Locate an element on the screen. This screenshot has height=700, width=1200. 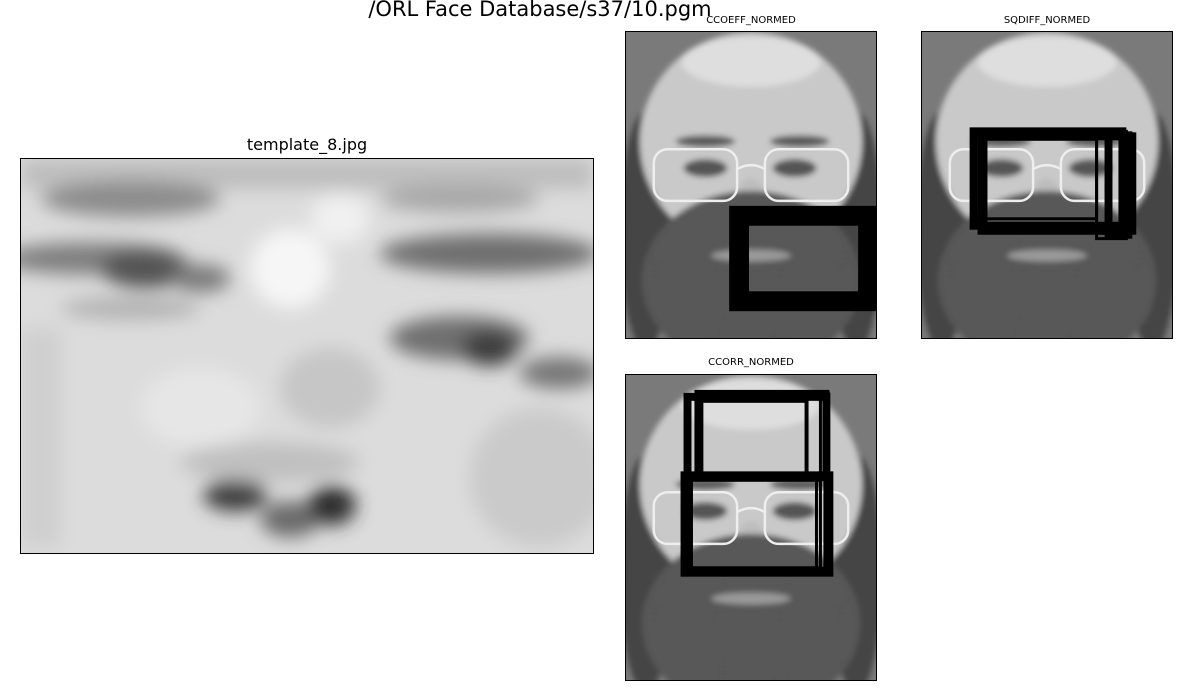
ccorr-image is located at coordinates (751, 527).